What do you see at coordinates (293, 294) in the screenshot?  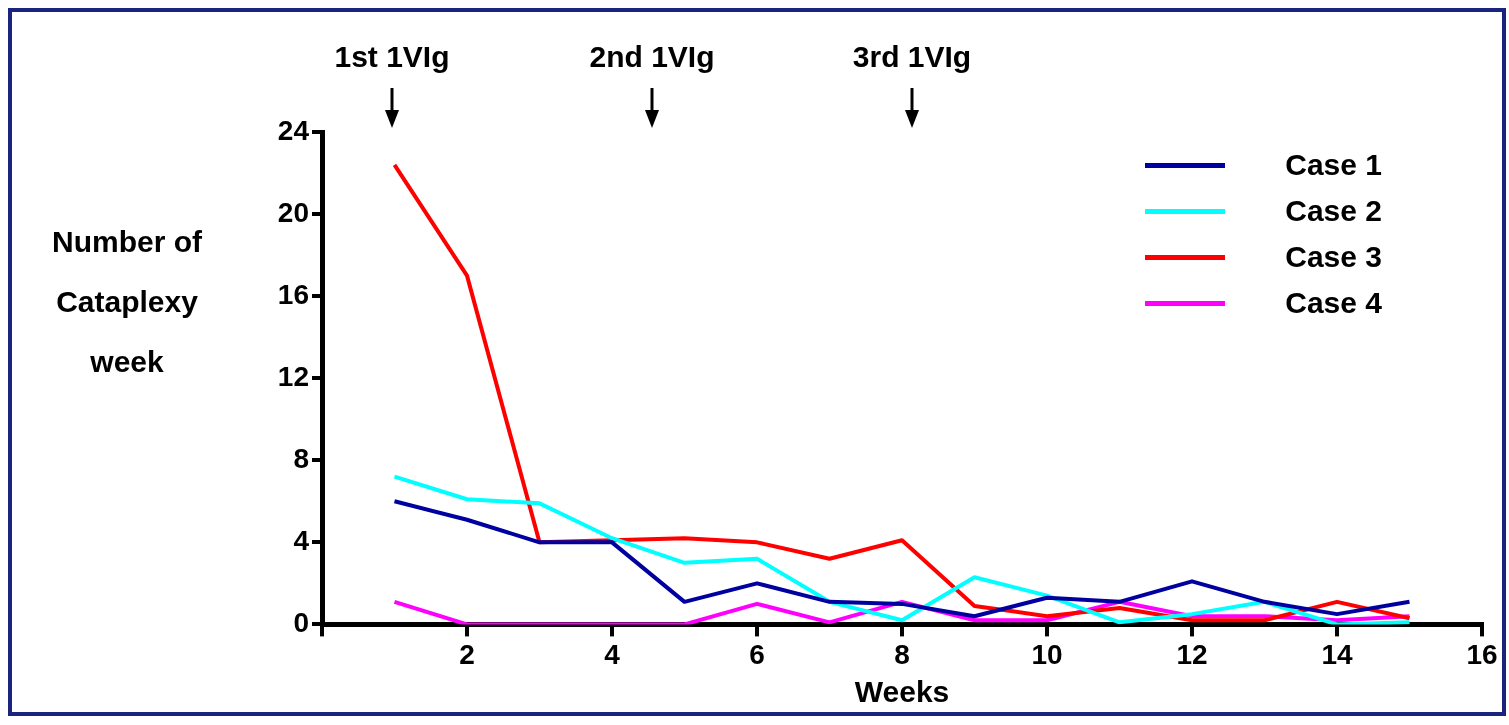 I see `y-tick-label: 16` at bounding box center [293, 294].